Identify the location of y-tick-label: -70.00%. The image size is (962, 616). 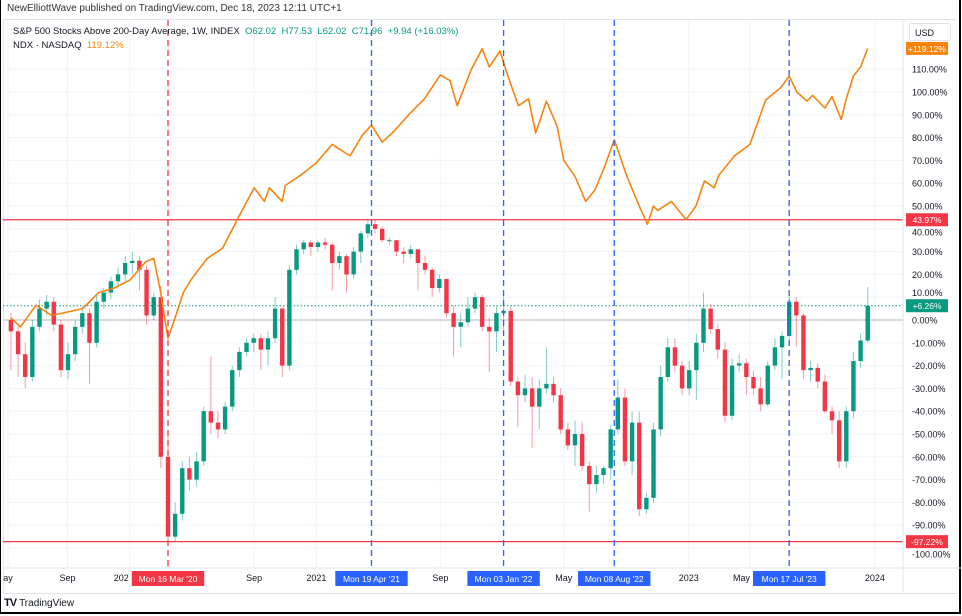
(929, 480).